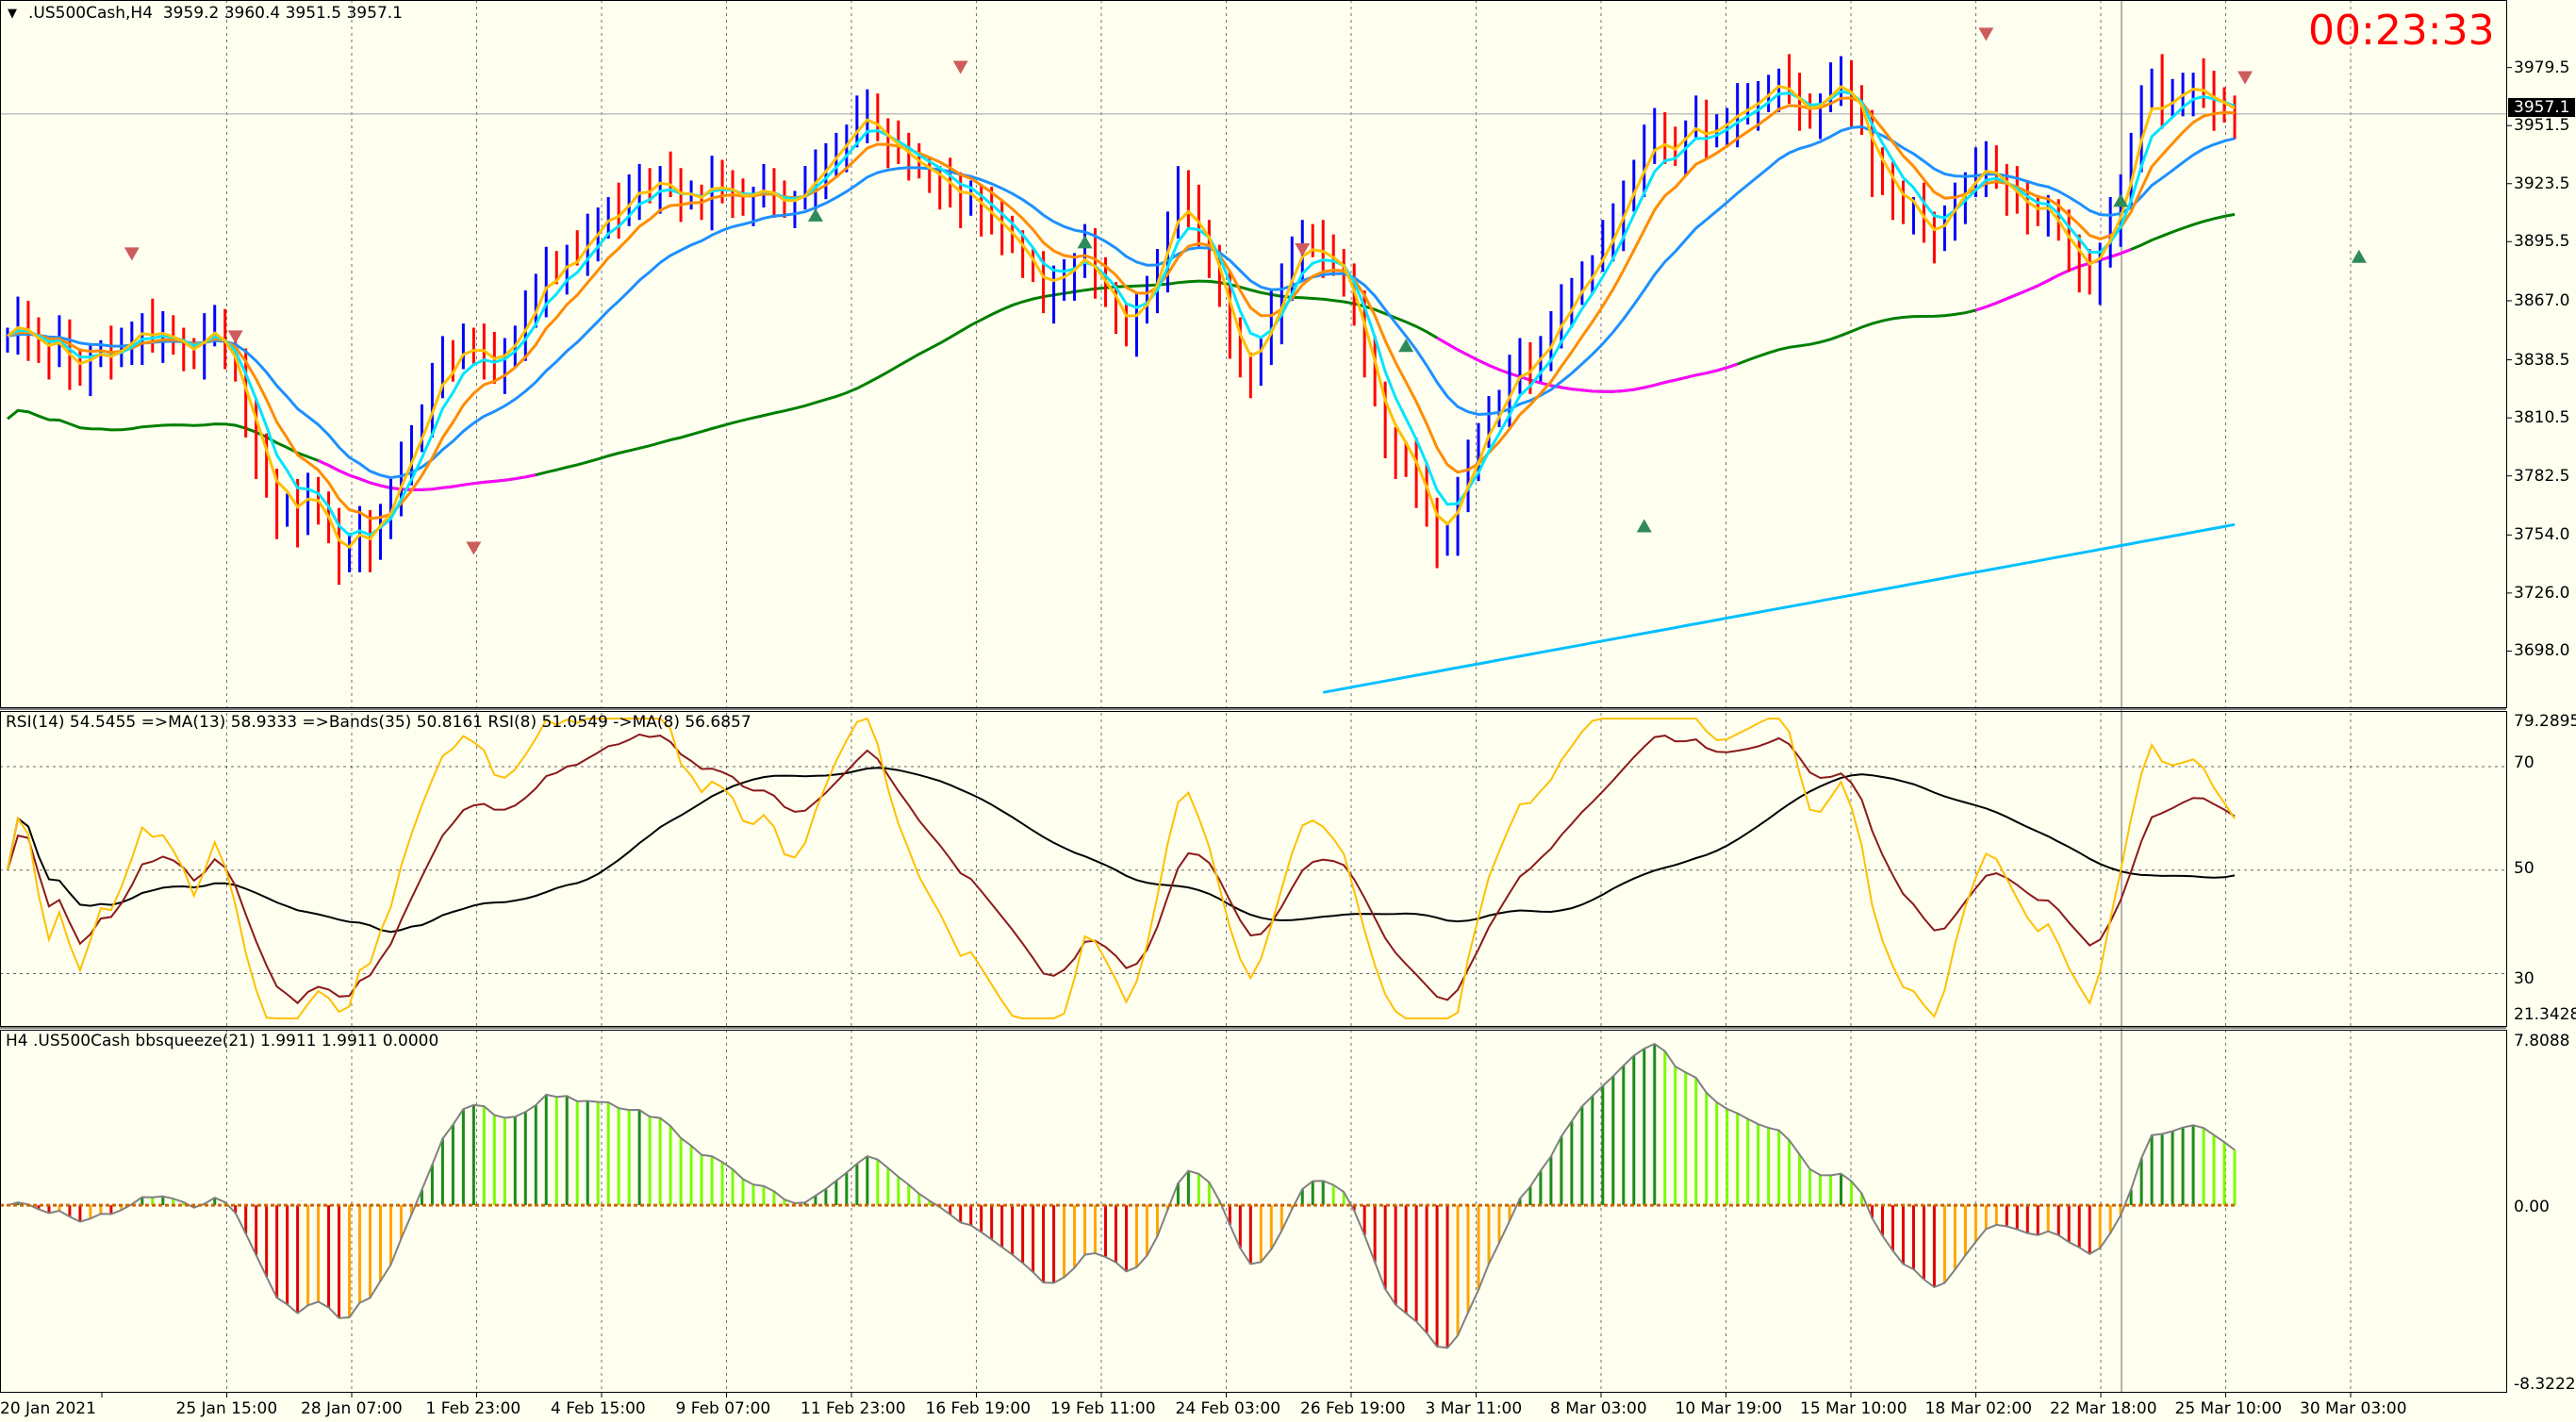 This screenshot has height=1422, width=2576. What do you see at coordinates (2524, 868) in the screenshot?
I see `rsi-level-50: 50` at bounding box center [2524, 868].